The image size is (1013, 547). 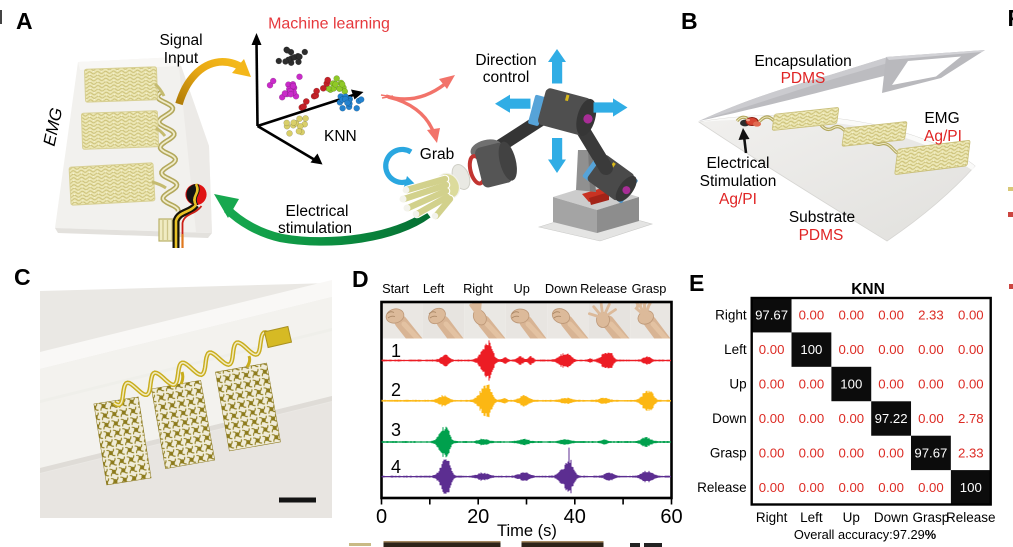 I want to click on svg-text: Stimulation, so click(x=738, y=181).